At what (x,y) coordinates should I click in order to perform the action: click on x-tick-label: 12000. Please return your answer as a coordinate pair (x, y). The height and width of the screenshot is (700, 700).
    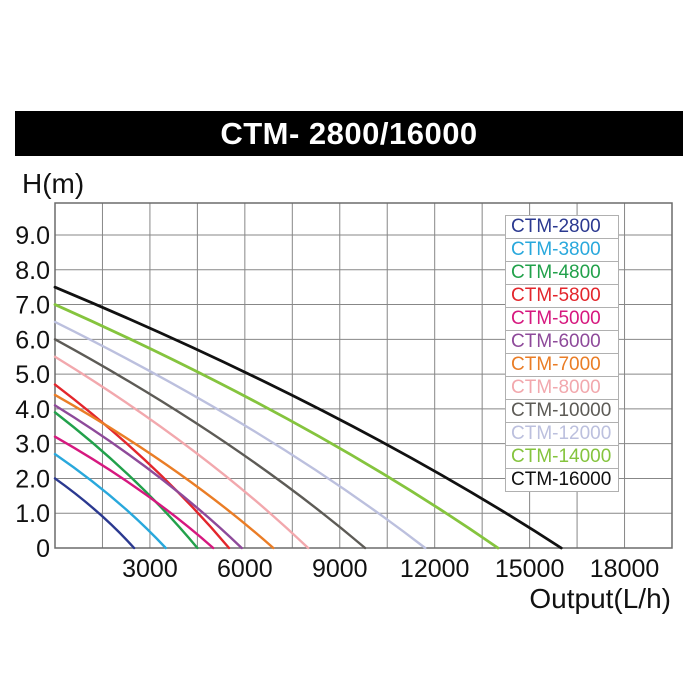
    Looking at the image, I should click on (435, 569).